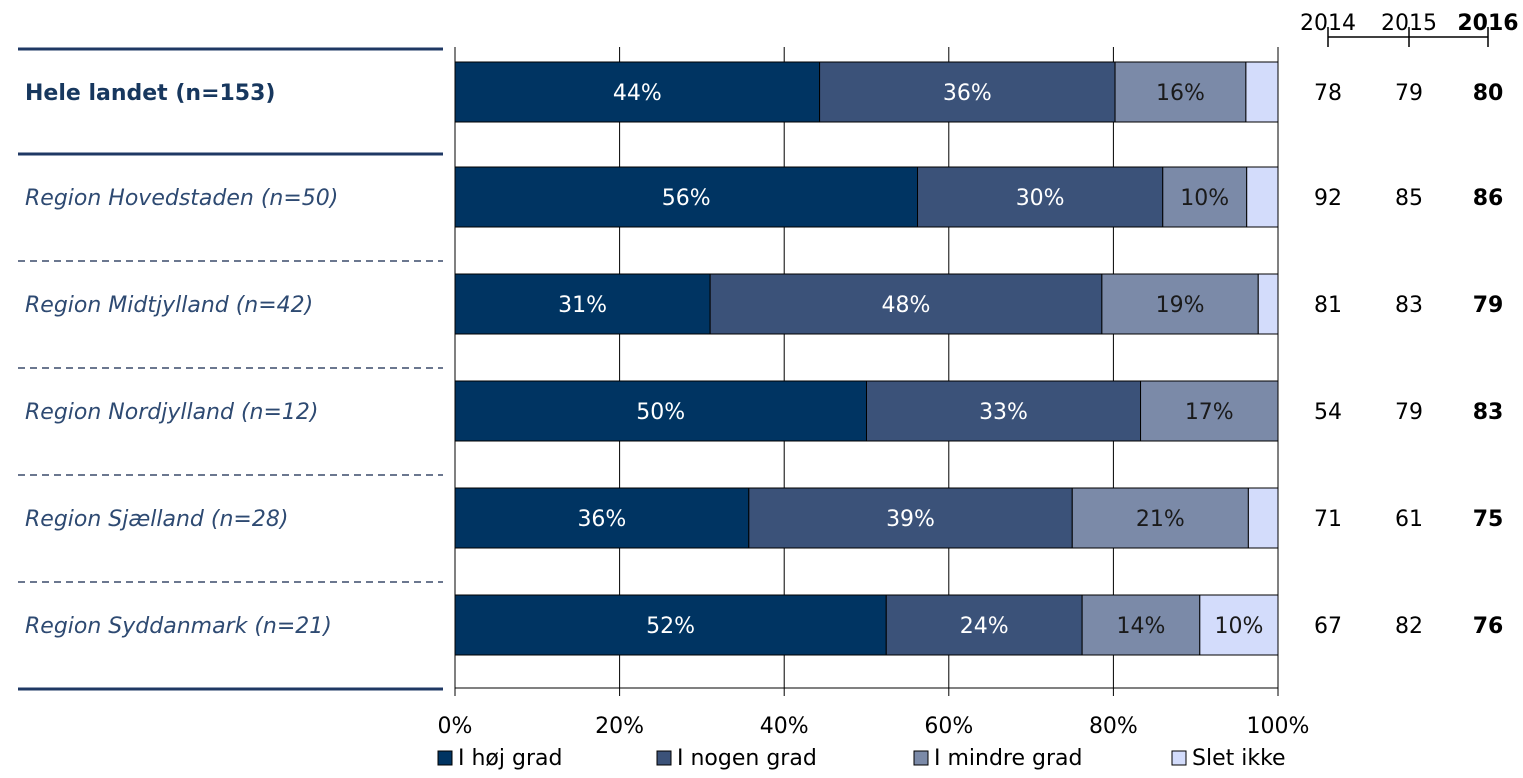  I want to click on data-label: 56%, so click(686, 198).